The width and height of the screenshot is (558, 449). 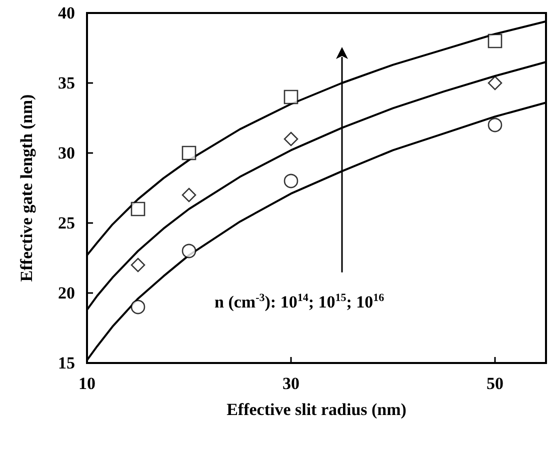 I want to click on x-tick-label: 10, so click(x=87, y=383).